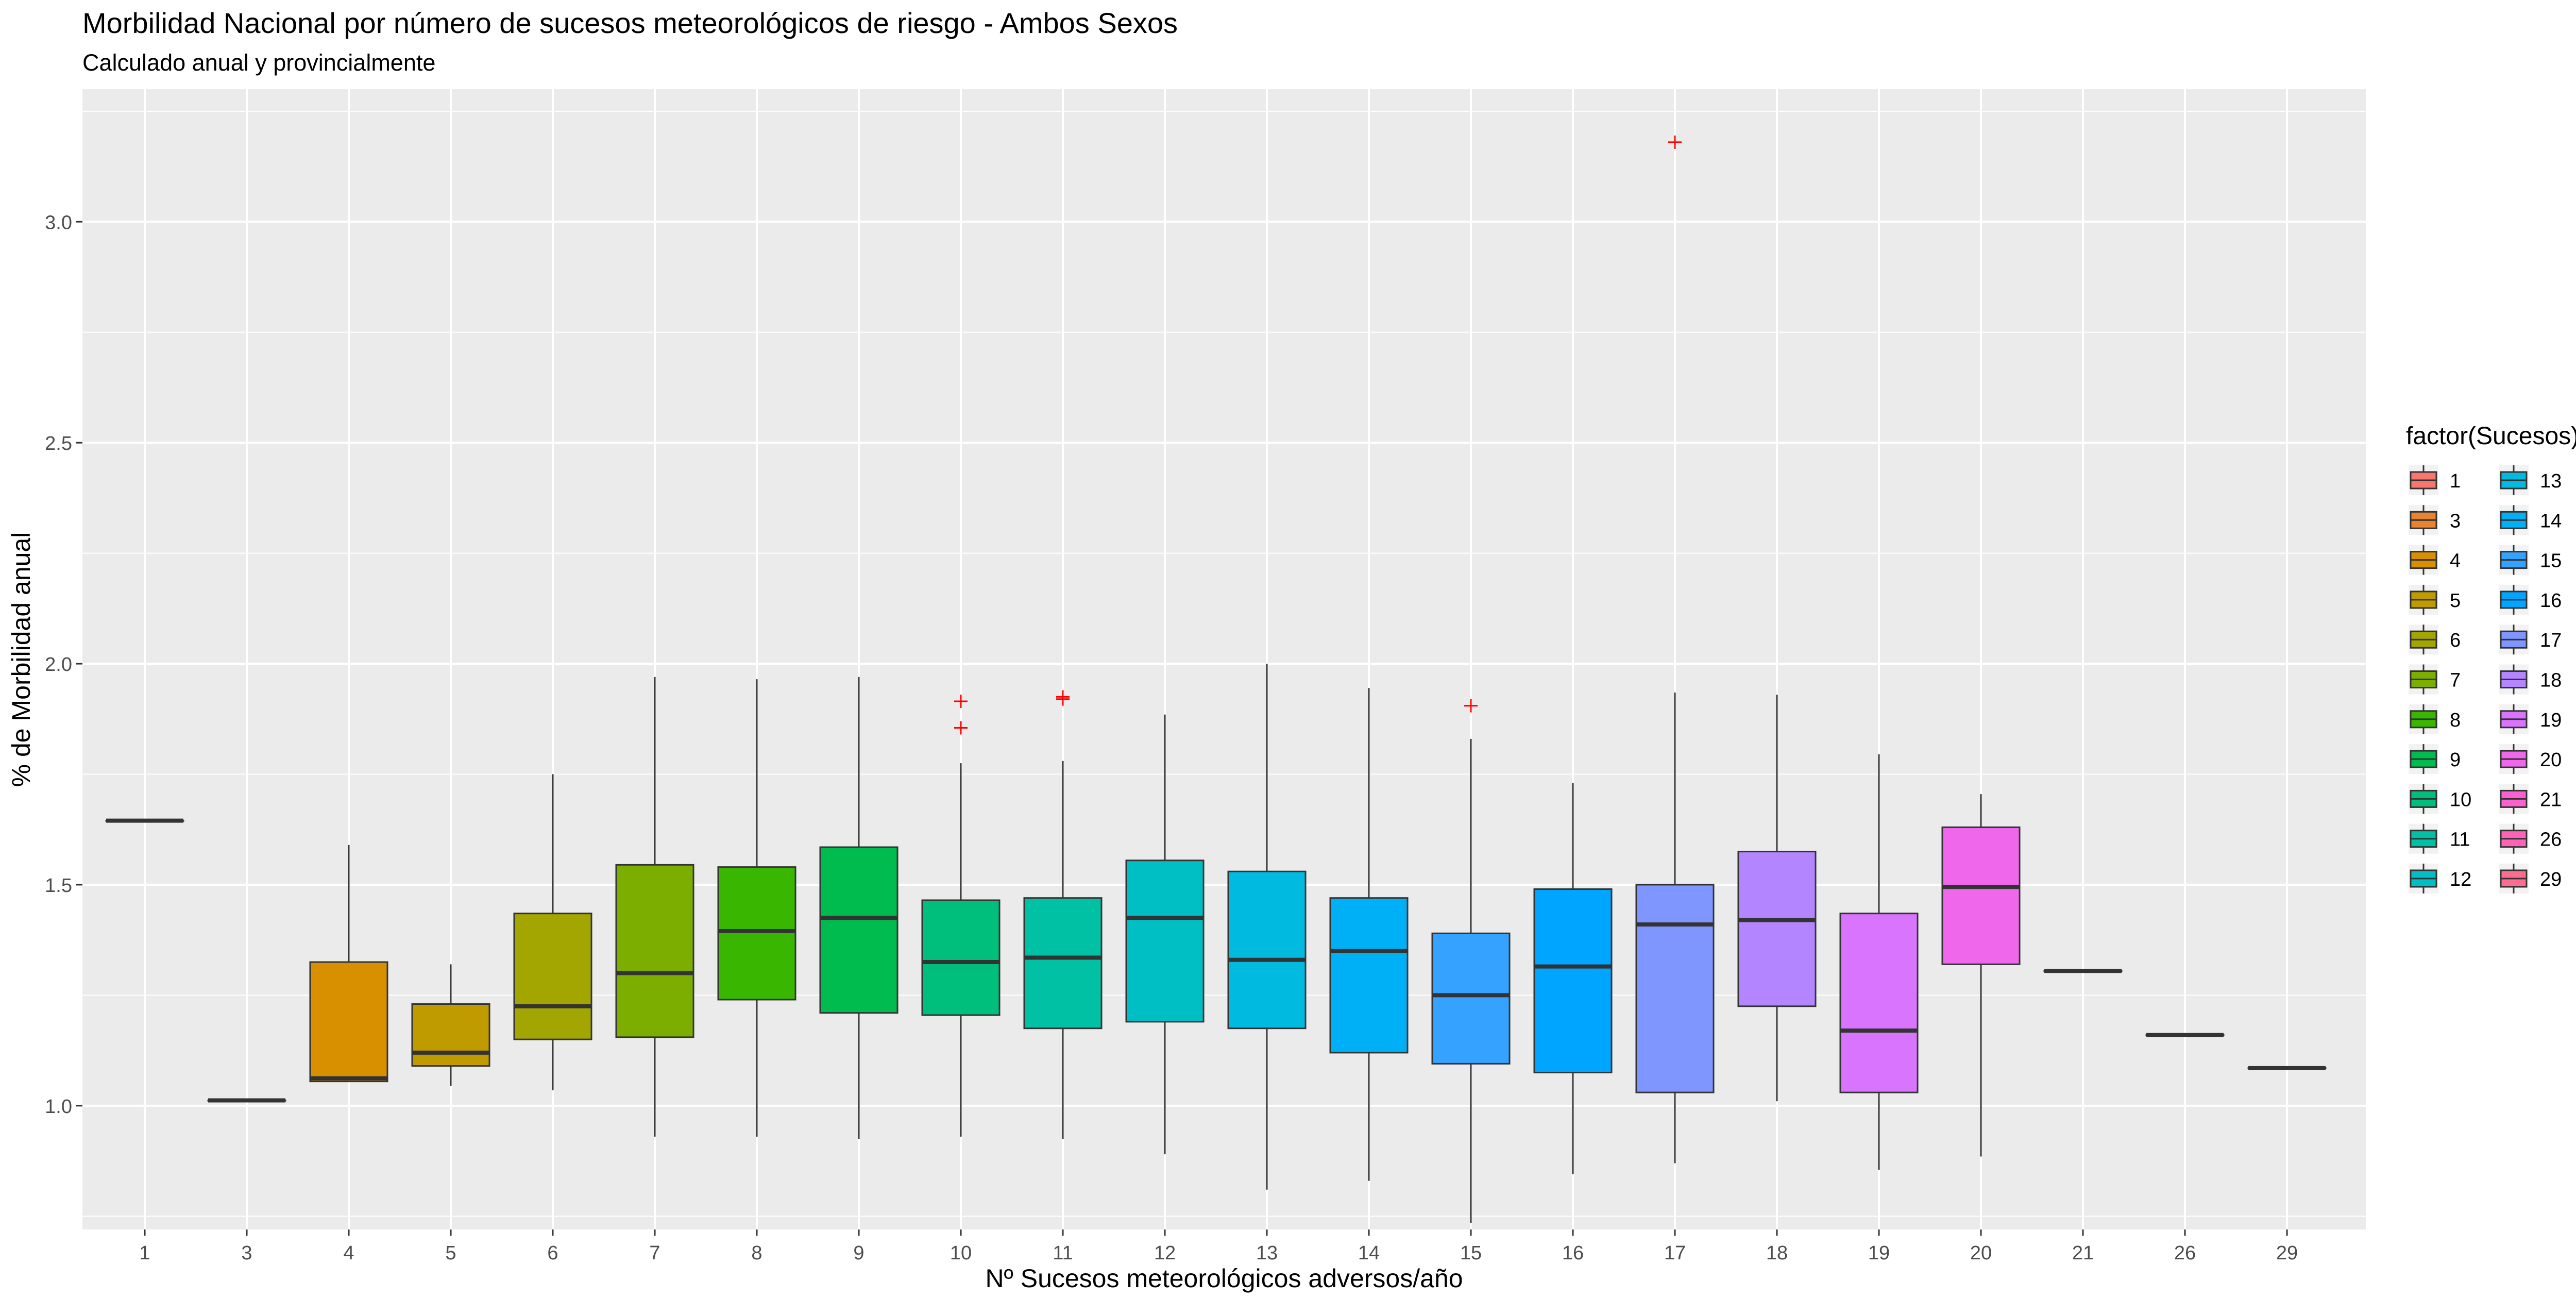 This screenshot has height=1298, width=2576. I want to click on x-tick-label: 16, so click(1573, 1253).